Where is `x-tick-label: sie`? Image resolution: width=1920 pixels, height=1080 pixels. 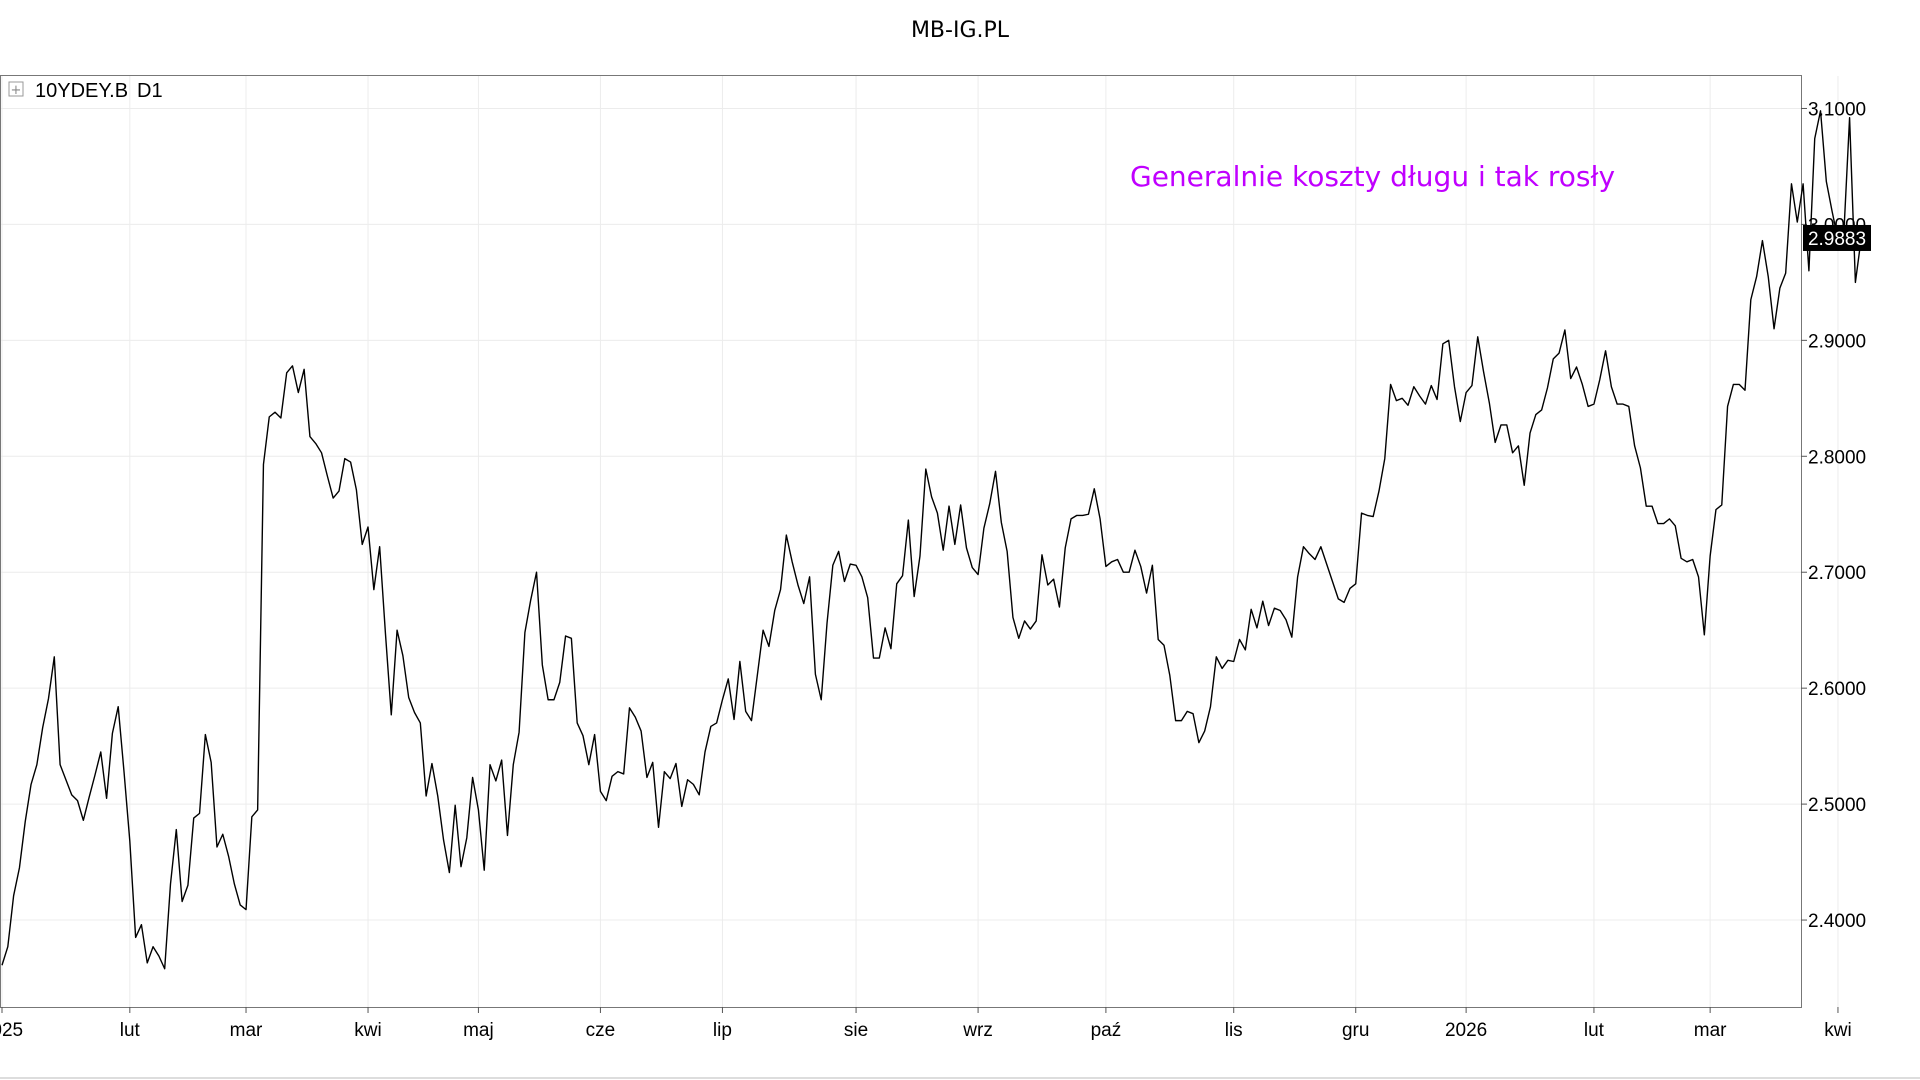 x-tick-label: sie is located at coordinates (856, 1030).